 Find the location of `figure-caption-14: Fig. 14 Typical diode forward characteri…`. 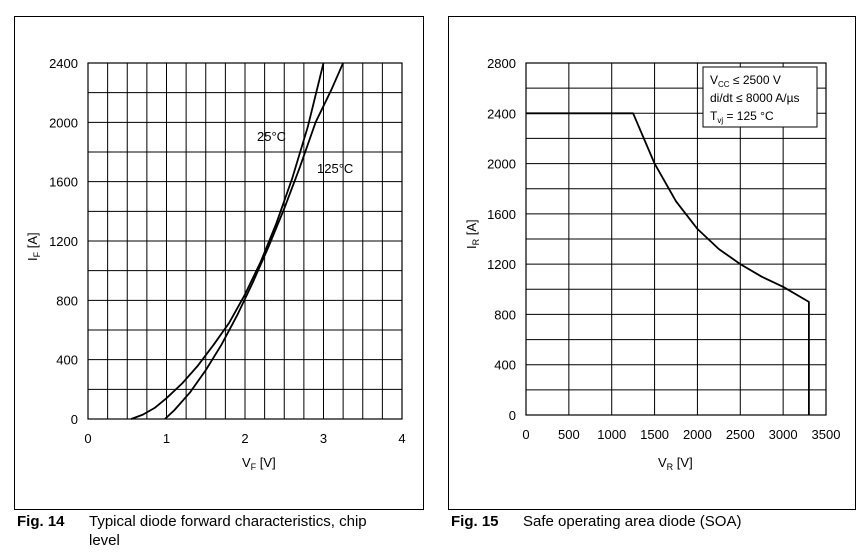

figure-caption-14: Fig. 14 Typical diode forward characteri… is located at coordinates (192, 530).